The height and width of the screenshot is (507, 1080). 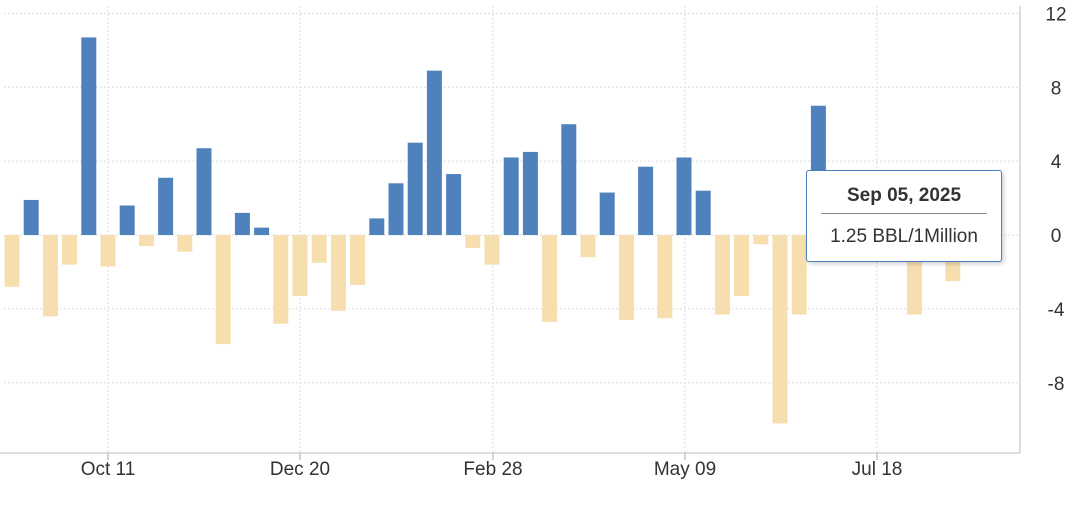 I want to click on tooltip-divider, so click(x=904, y=213).